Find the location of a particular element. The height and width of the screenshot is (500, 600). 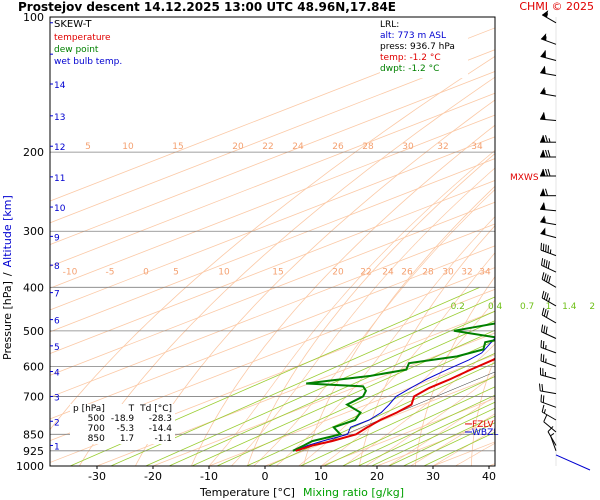

y-axis-title-sep: / is located at coordinates (7, 274).